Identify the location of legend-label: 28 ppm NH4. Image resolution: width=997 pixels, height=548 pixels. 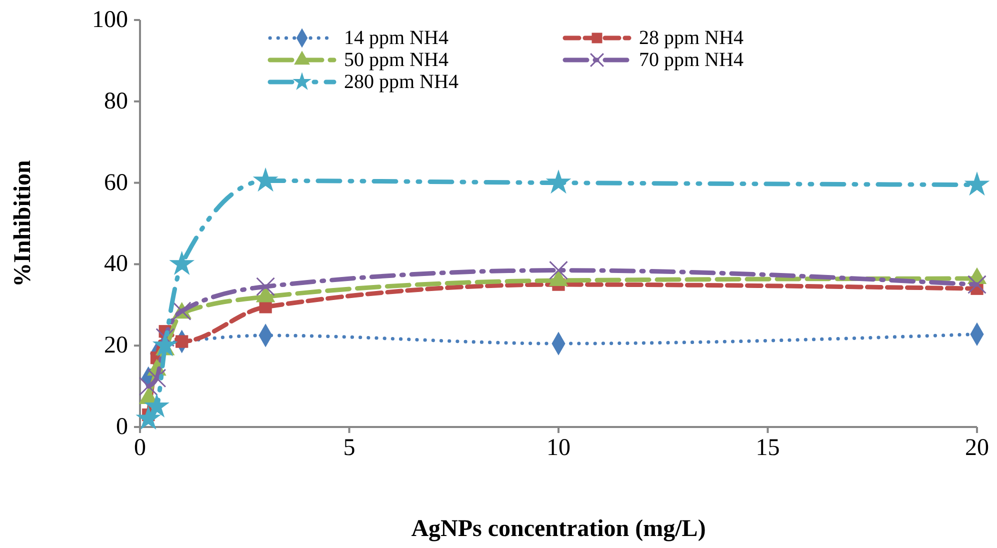
(691, 38).